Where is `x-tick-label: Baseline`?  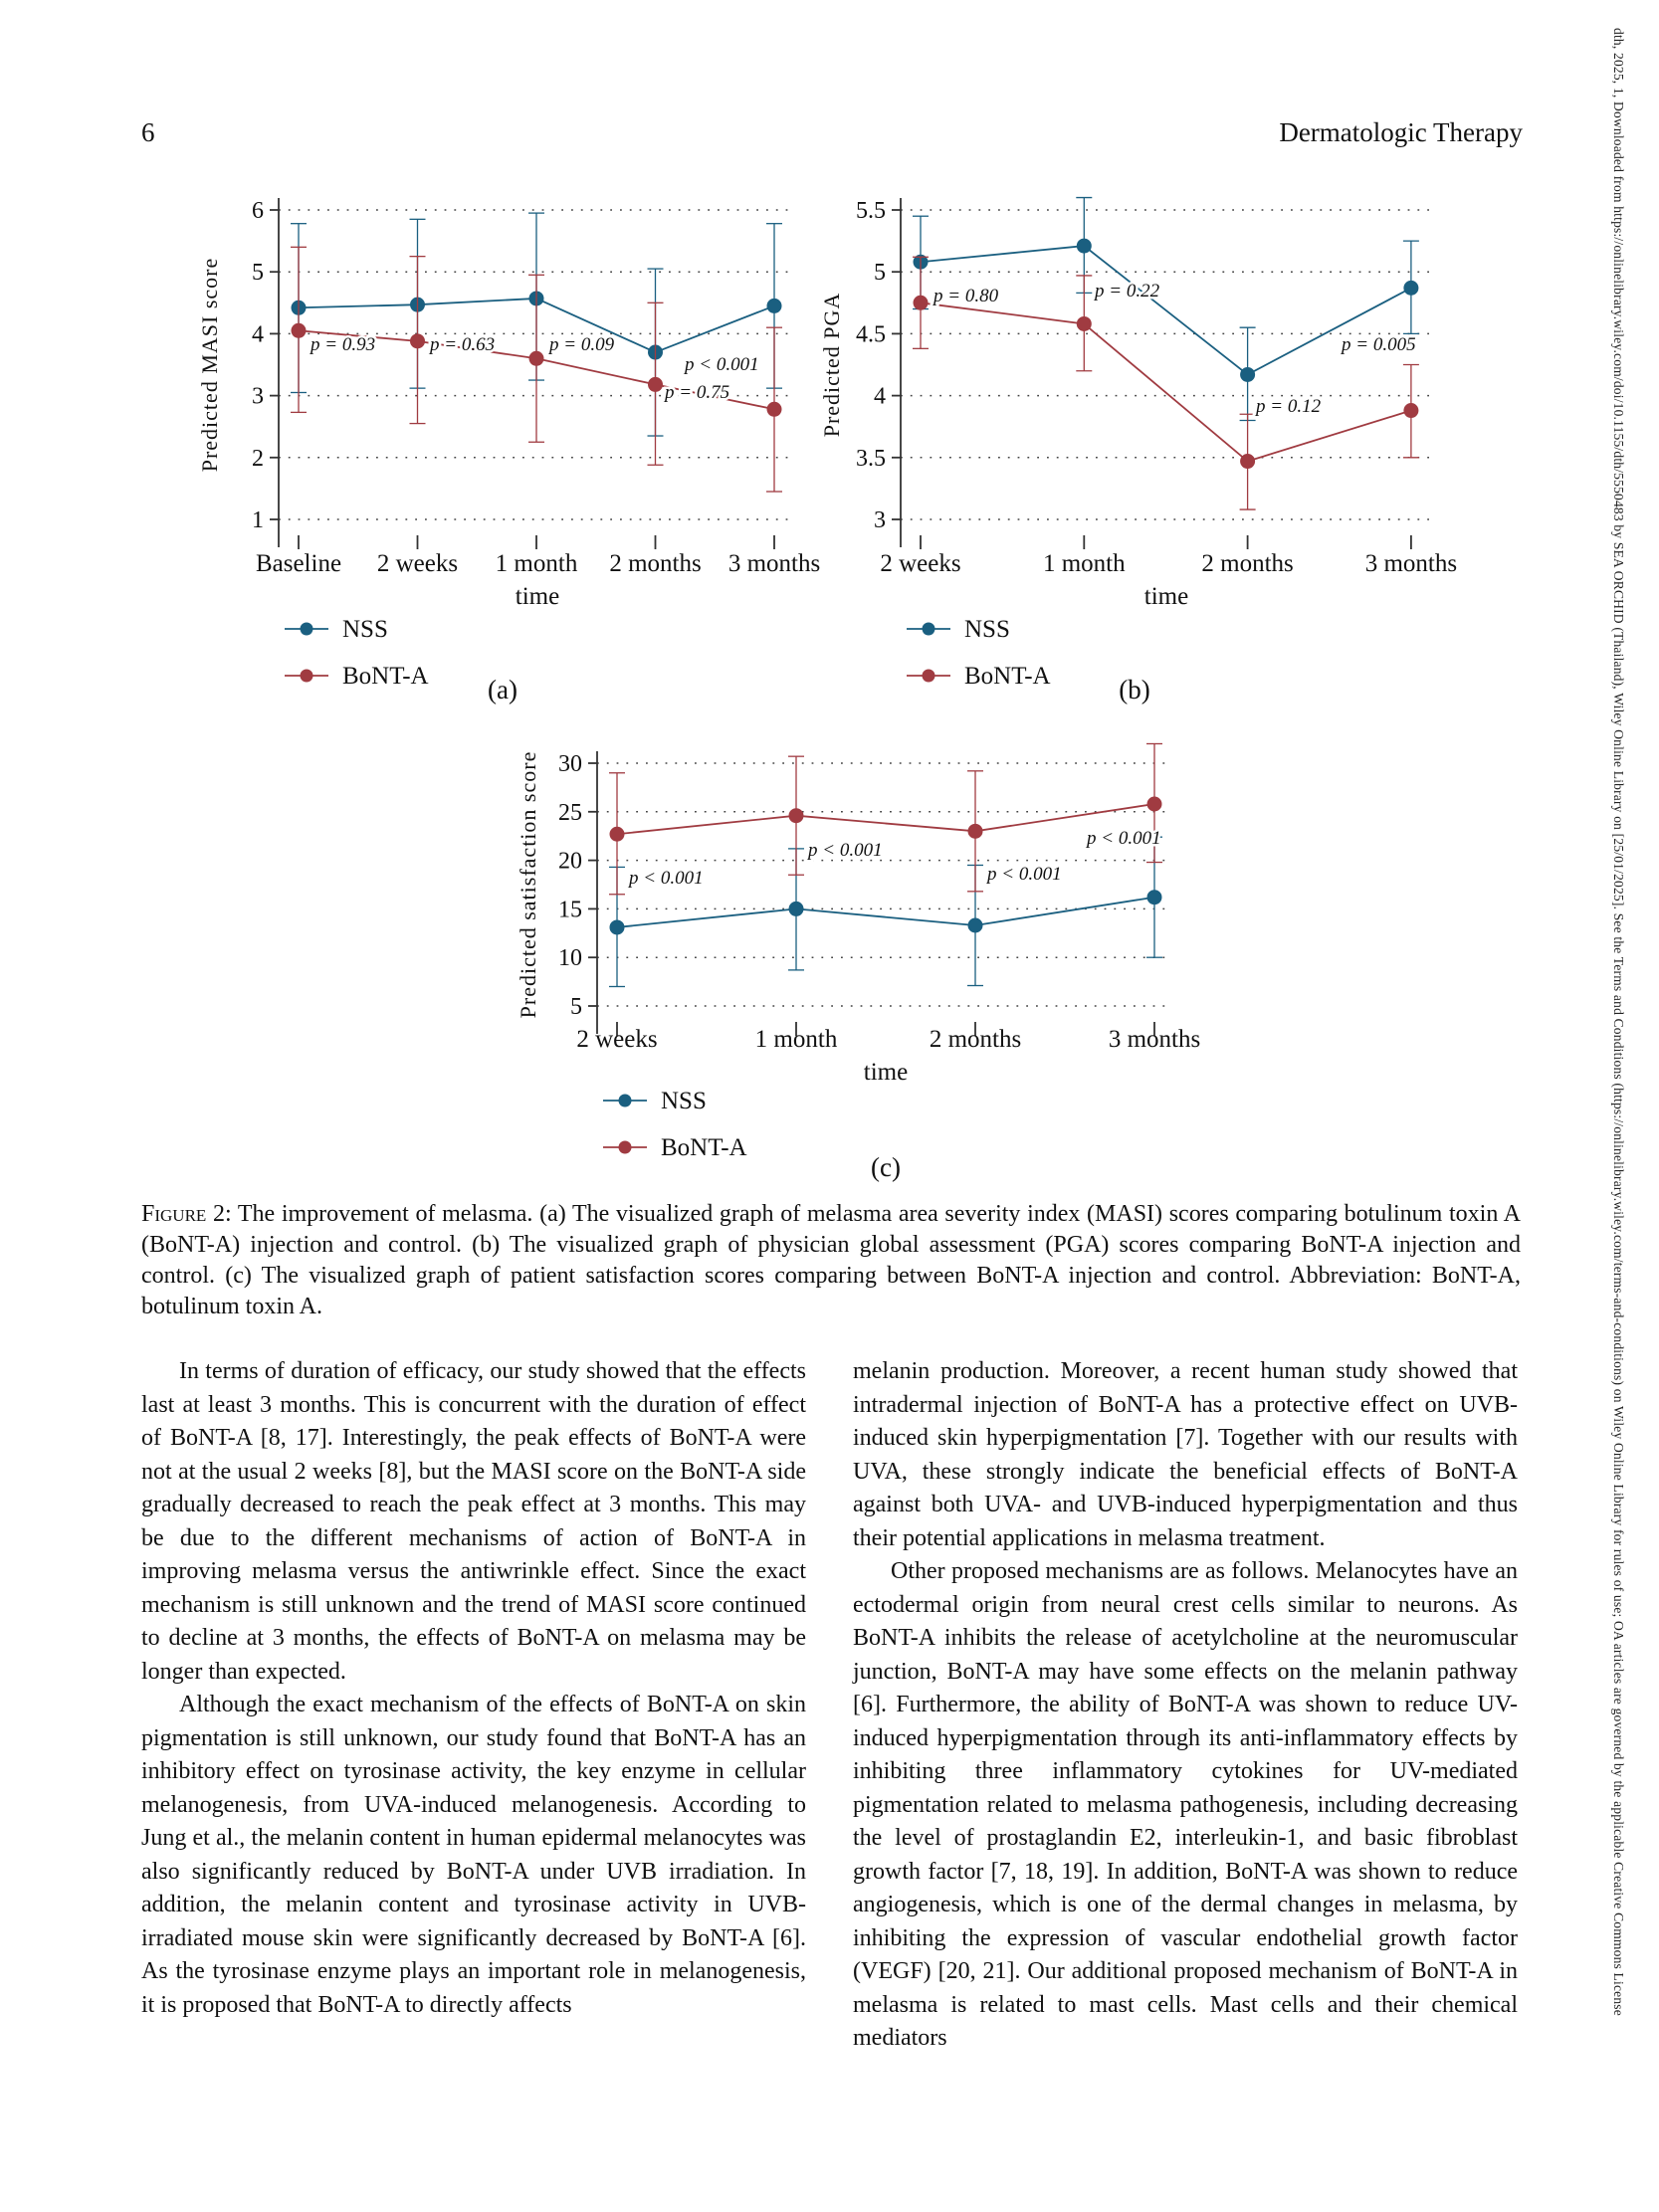
x-tick-label: Baseline is located at coordinates (298, 563).